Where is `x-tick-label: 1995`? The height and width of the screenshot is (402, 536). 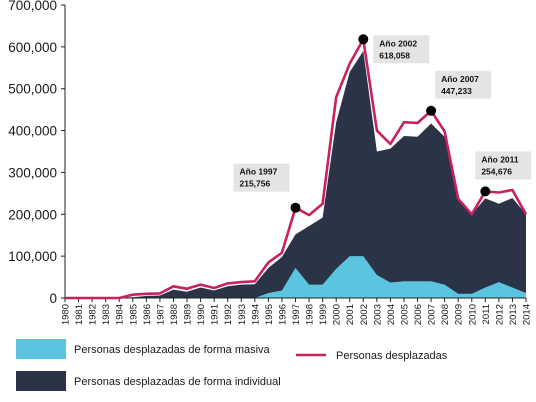 x-tick-label: 1995 is located at coordinates (269, 314).